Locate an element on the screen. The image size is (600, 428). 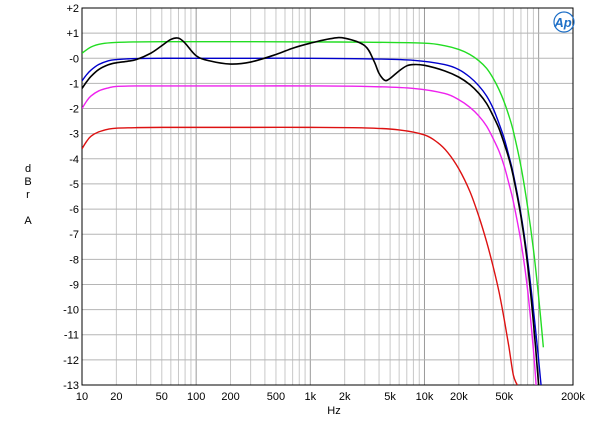
y-tick-label: -3 is located at coordinates (74, 135).